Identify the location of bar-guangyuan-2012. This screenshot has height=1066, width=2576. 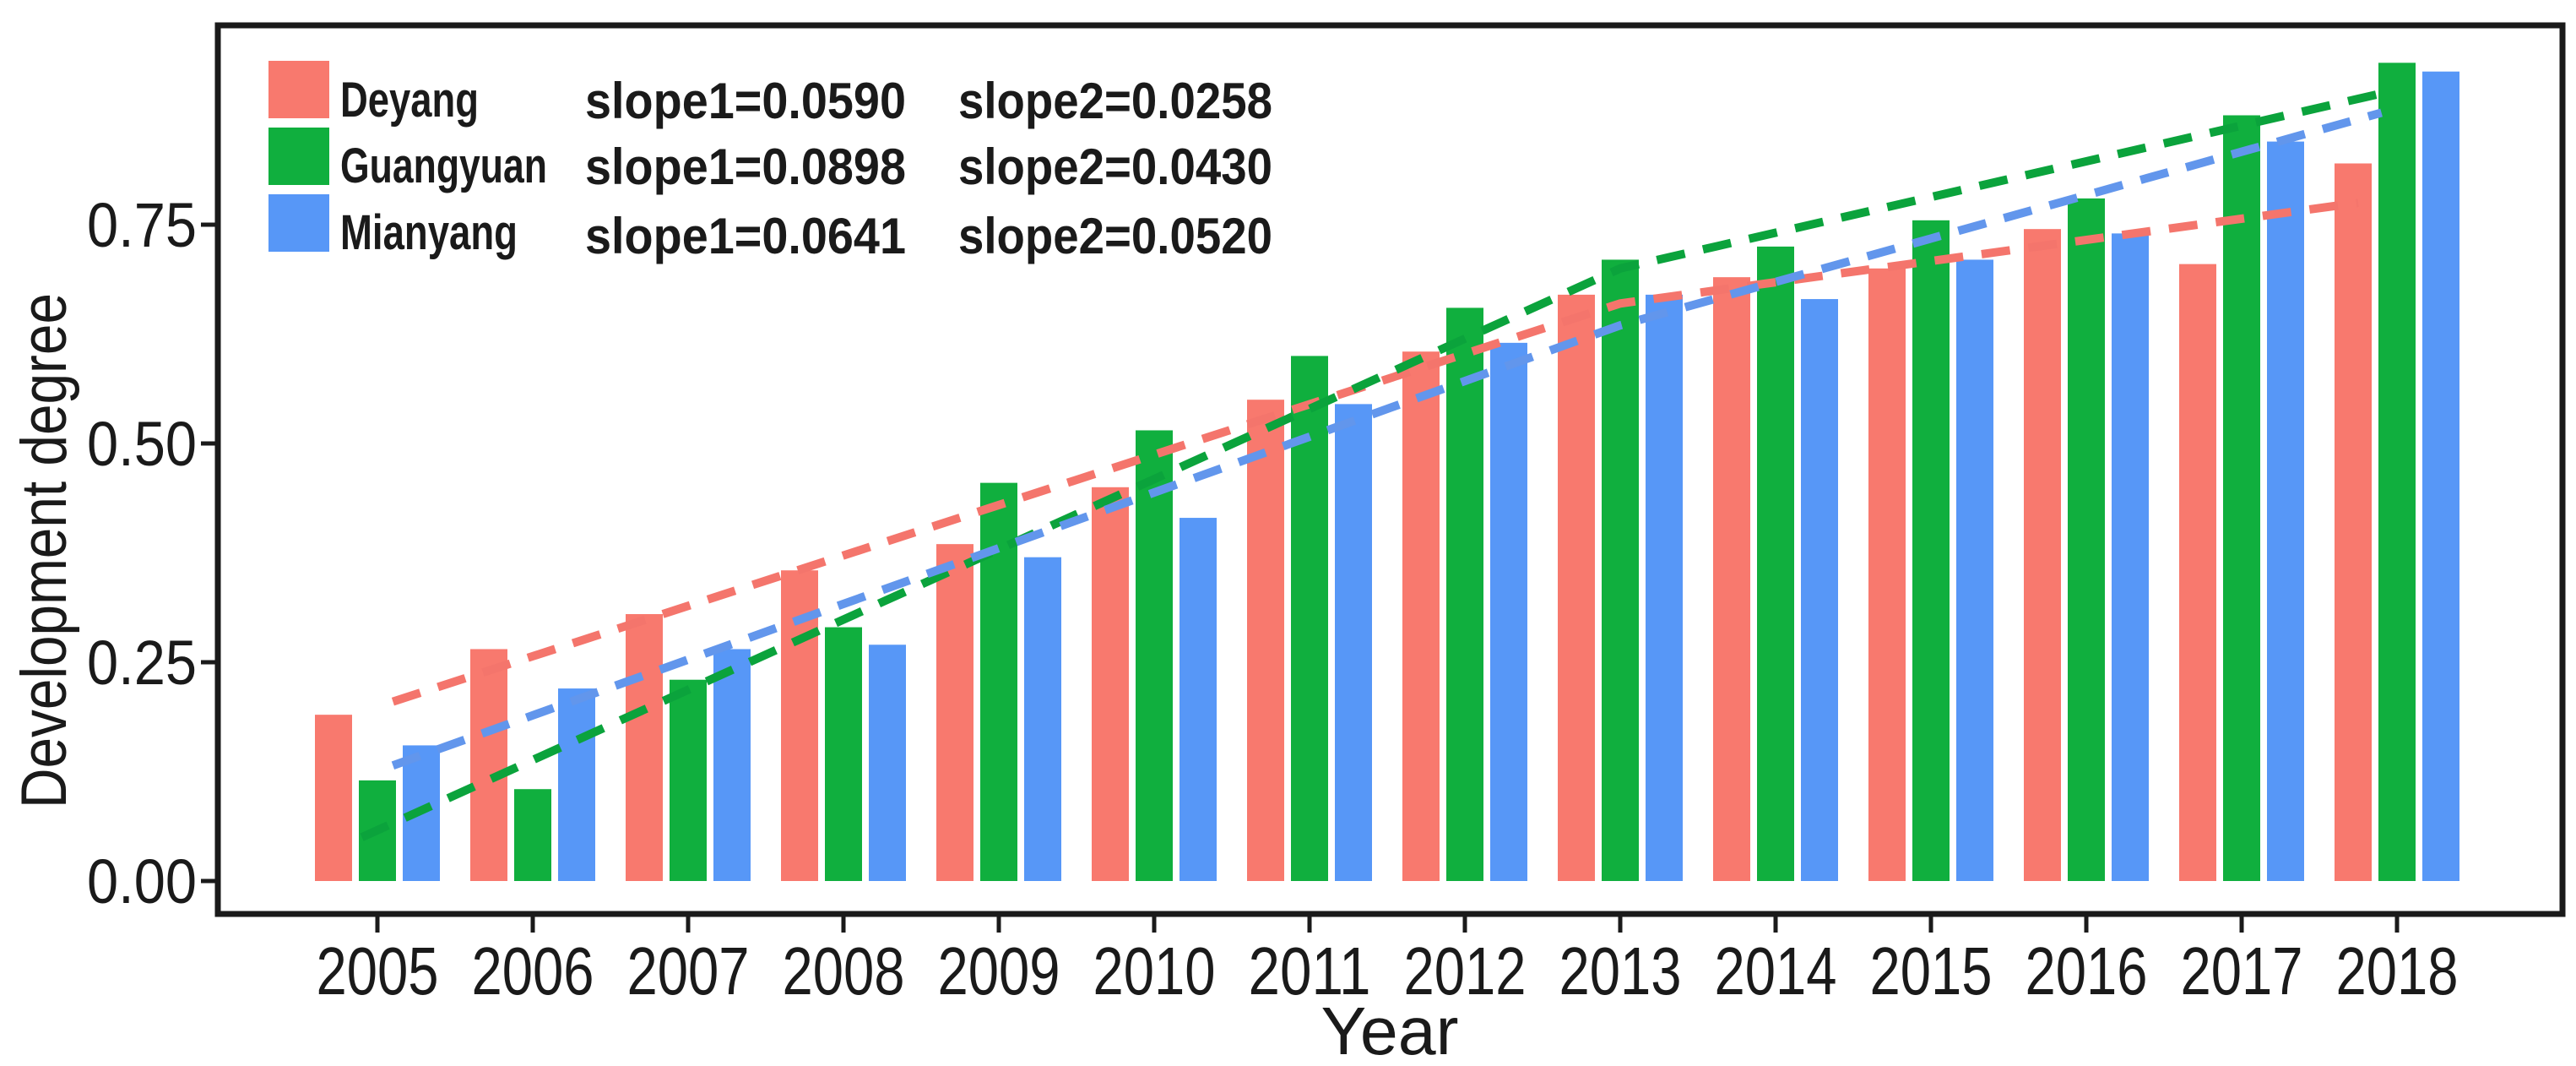
(1465, 594).